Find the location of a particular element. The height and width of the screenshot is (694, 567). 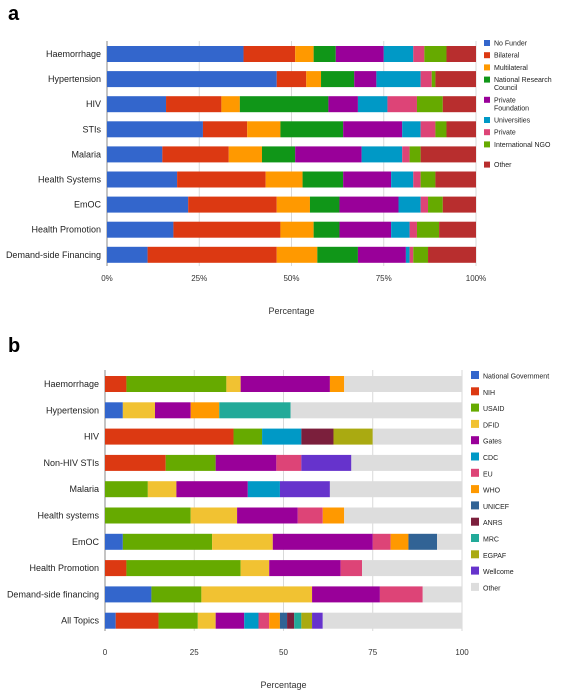

legend-item: USAID is located at coordinates (487, 408).